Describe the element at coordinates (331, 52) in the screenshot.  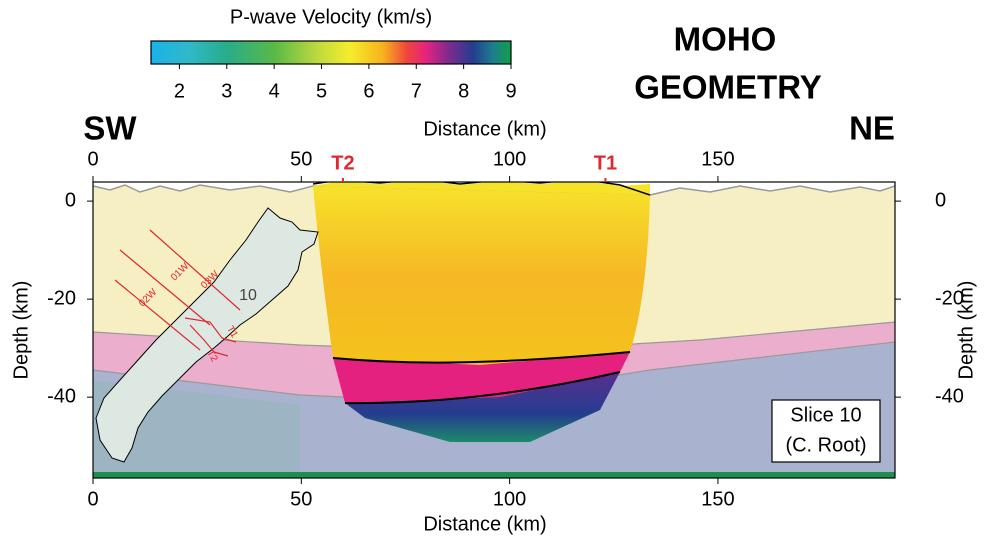
I see `colorbar` at that location.